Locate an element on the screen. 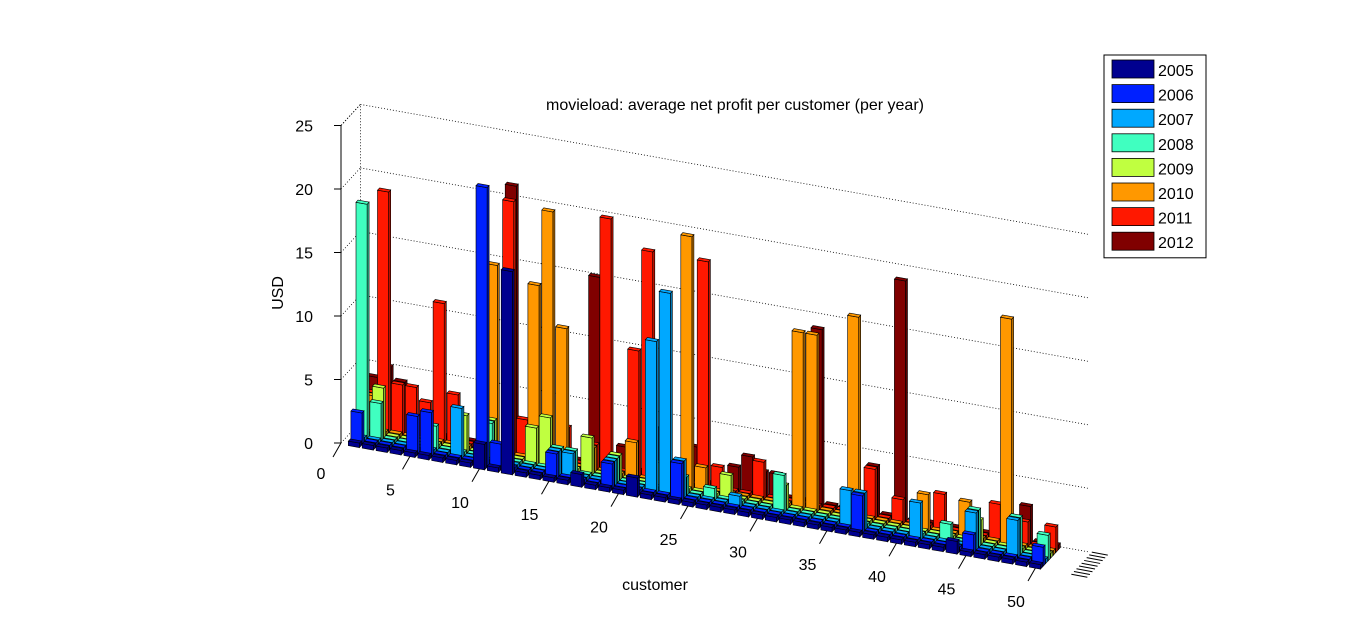 The image size is (1367, 638). bar-c20-2005 is located at coordinates (619, 490).